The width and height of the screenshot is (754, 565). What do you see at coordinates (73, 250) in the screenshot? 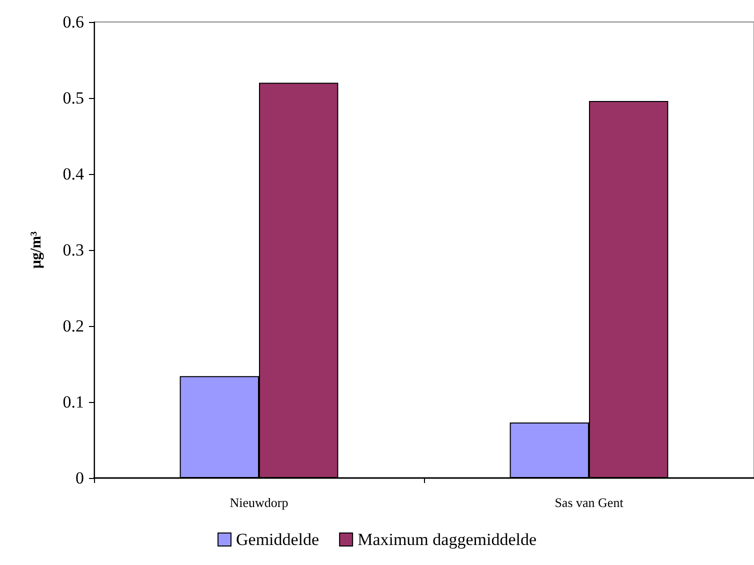
I see `y-tick-label: 0.3` at bounding box center [73, 250].